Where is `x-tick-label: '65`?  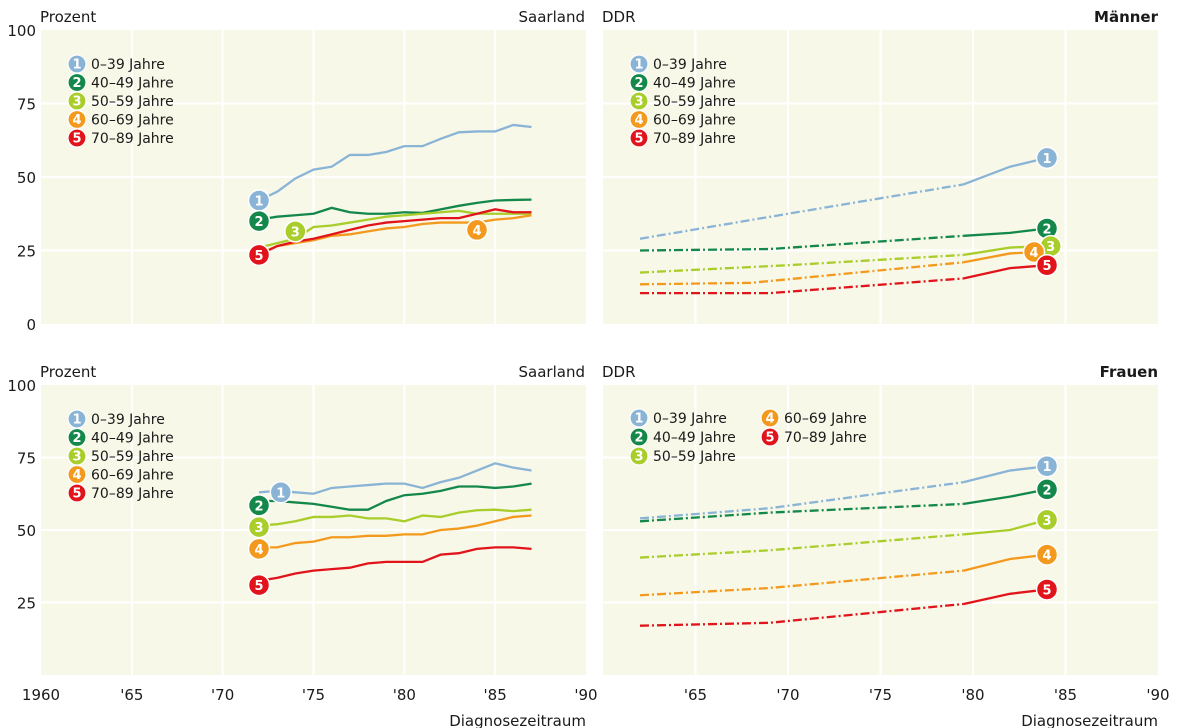
x-tick-label: '65 is located at coordinates (131, 695).